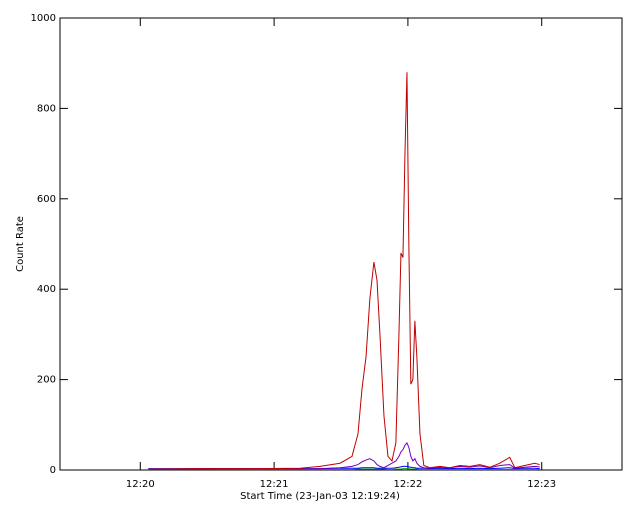 The height and width of the screenshot is (512, 640). What do you see at coordinates (541, 484) in the screenshot?
I see `x-tick-label: 12:23` at bounding box center [541, 484].